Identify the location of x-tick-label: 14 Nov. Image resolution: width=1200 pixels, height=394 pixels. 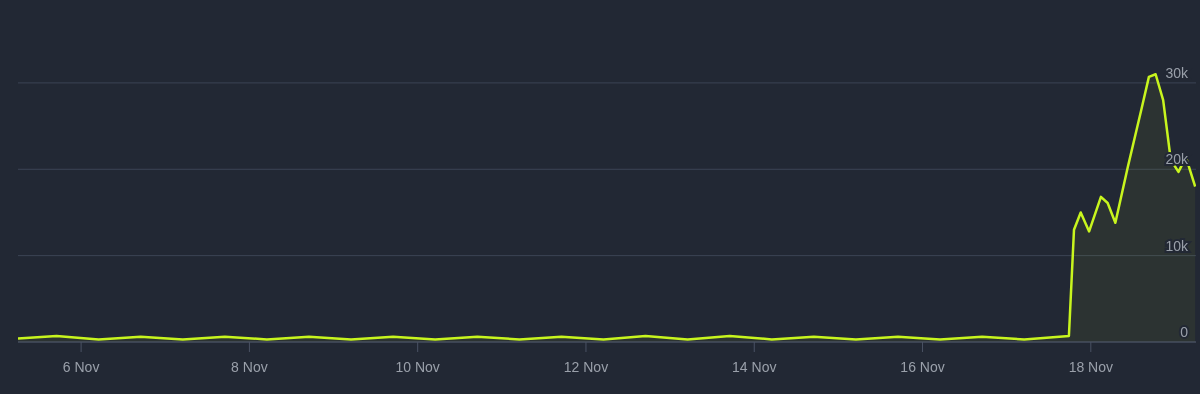
(754, 366).